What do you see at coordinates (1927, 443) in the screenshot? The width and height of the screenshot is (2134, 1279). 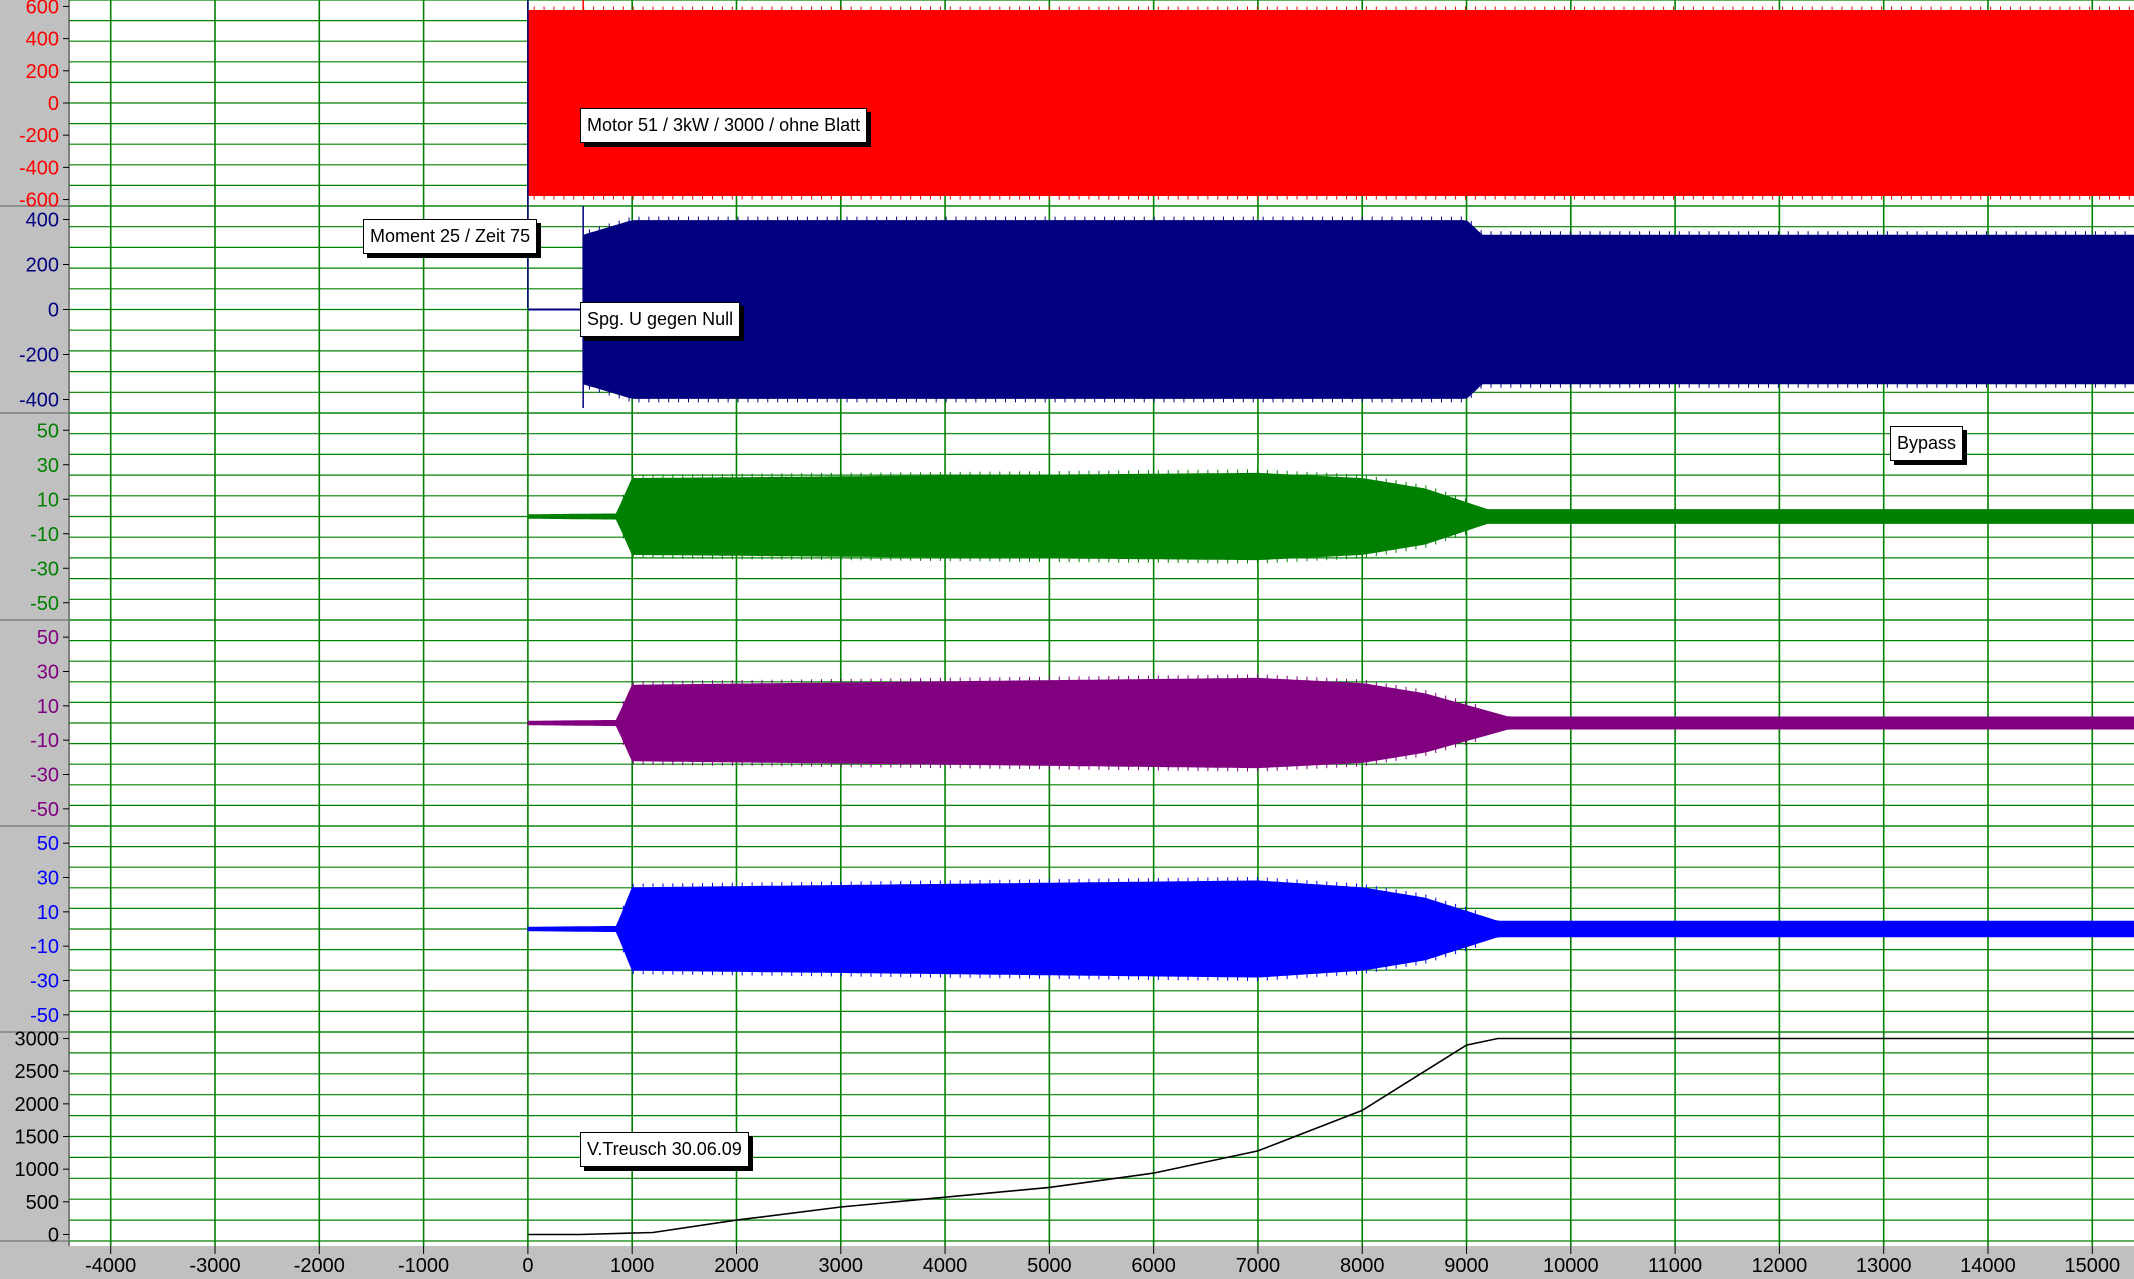 I see `annotation-bypass: Bypass` at bounding box center [1927, 443].